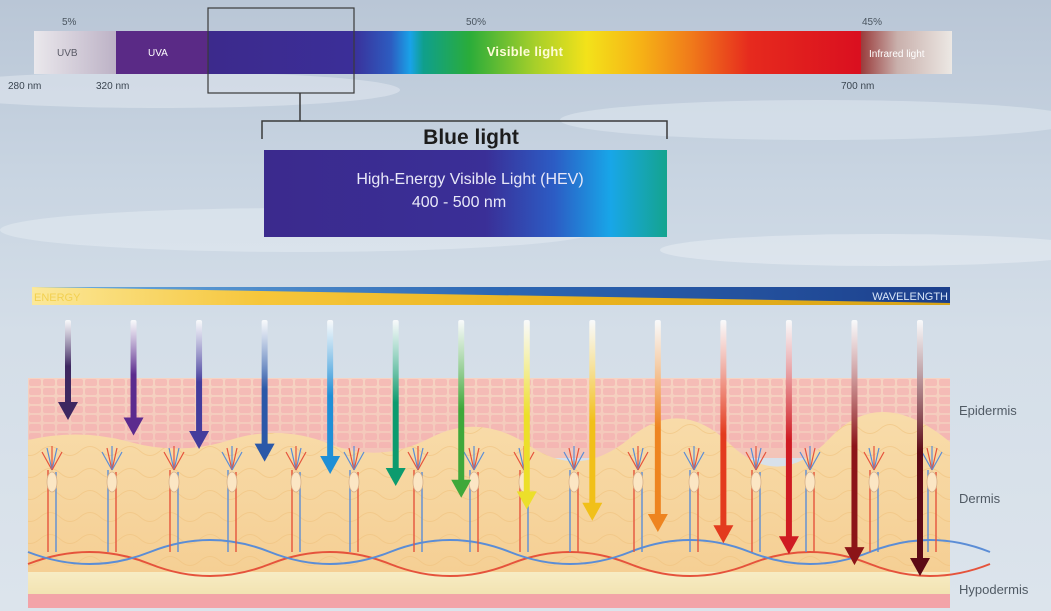 Image resolution: width=1051 pixels, height=611 pixels. Describe the element at coordinates (469, 179) in the screenshot. I see `hev-title: High-Energy Visible Light (HEV)` at that location.